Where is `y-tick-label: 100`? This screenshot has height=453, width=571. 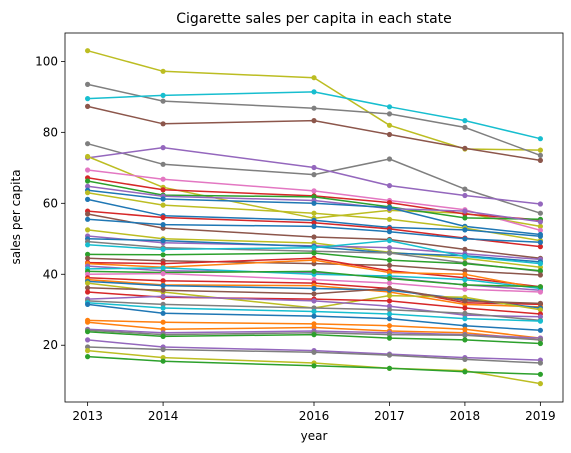
y-tick-label: 100 is located at coordinates (46, 61).